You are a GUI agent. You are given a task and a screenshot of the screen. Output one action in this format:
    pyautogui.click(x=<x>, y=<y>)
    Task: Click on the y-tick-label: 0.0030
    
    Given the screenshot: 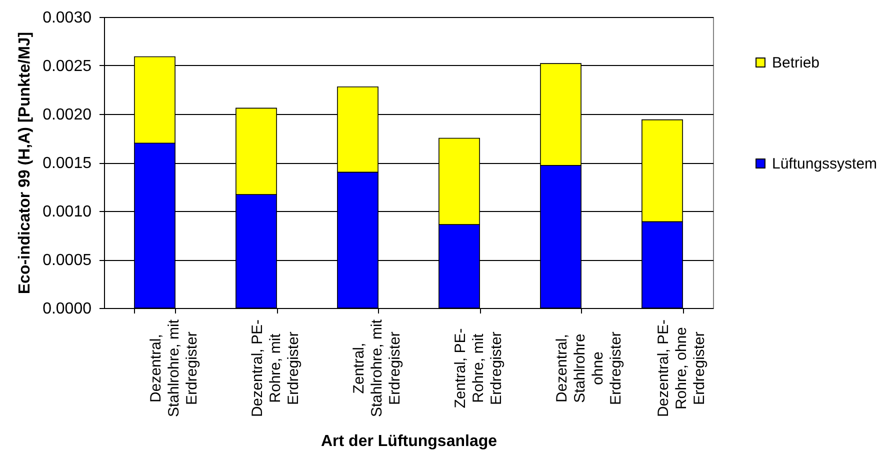 What is the action you would take?
    pyautogui.click(x=67, y=18)
    